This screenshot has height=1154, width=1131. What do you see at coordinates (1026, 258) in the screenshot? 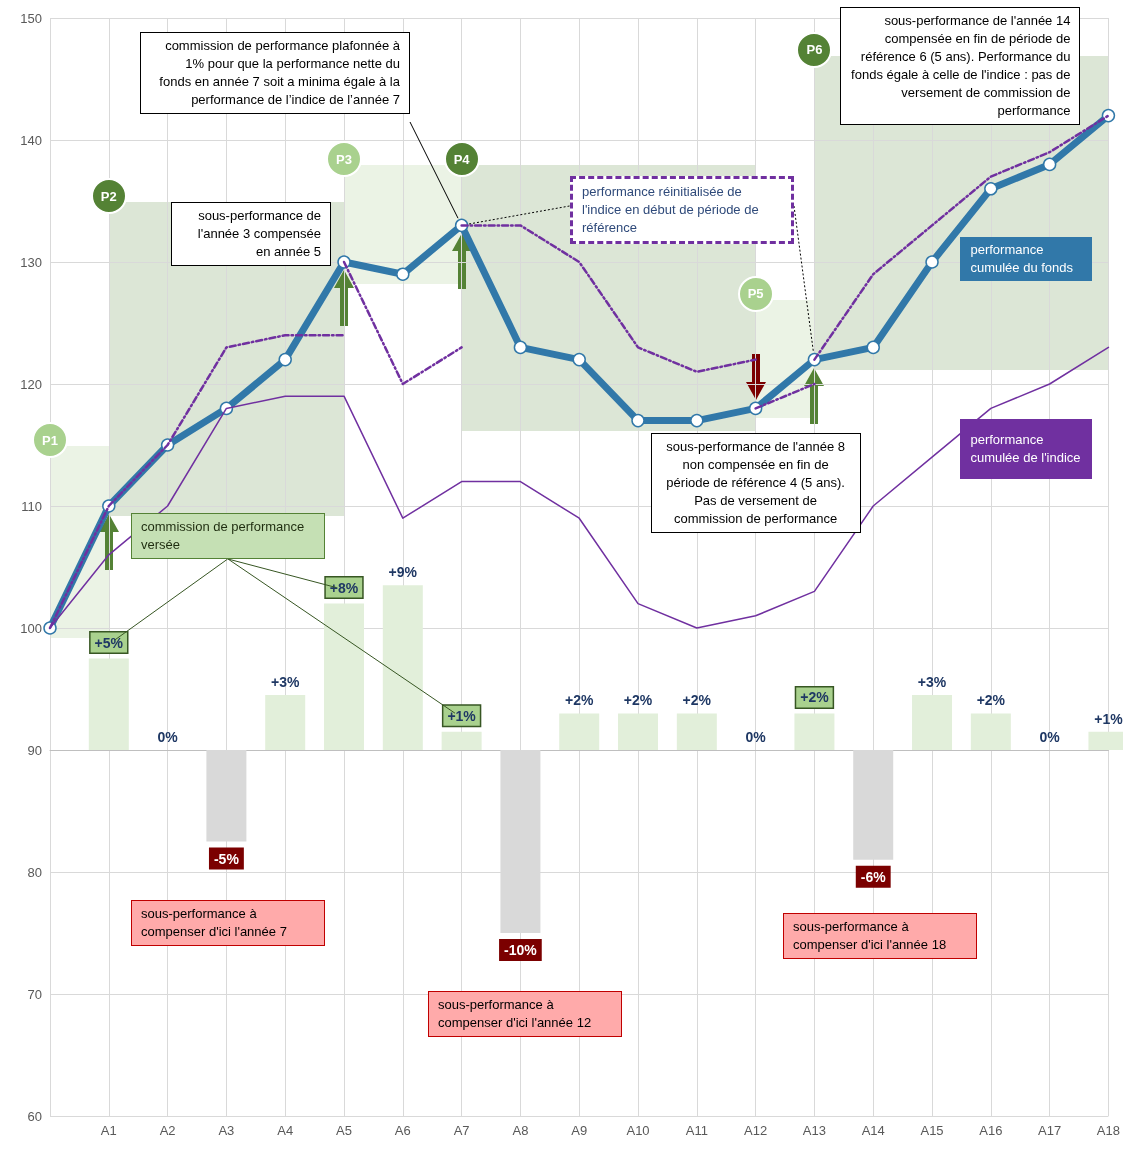
I see `series-label: performance cumulée du fonds` at bounding box center [1026, 258].